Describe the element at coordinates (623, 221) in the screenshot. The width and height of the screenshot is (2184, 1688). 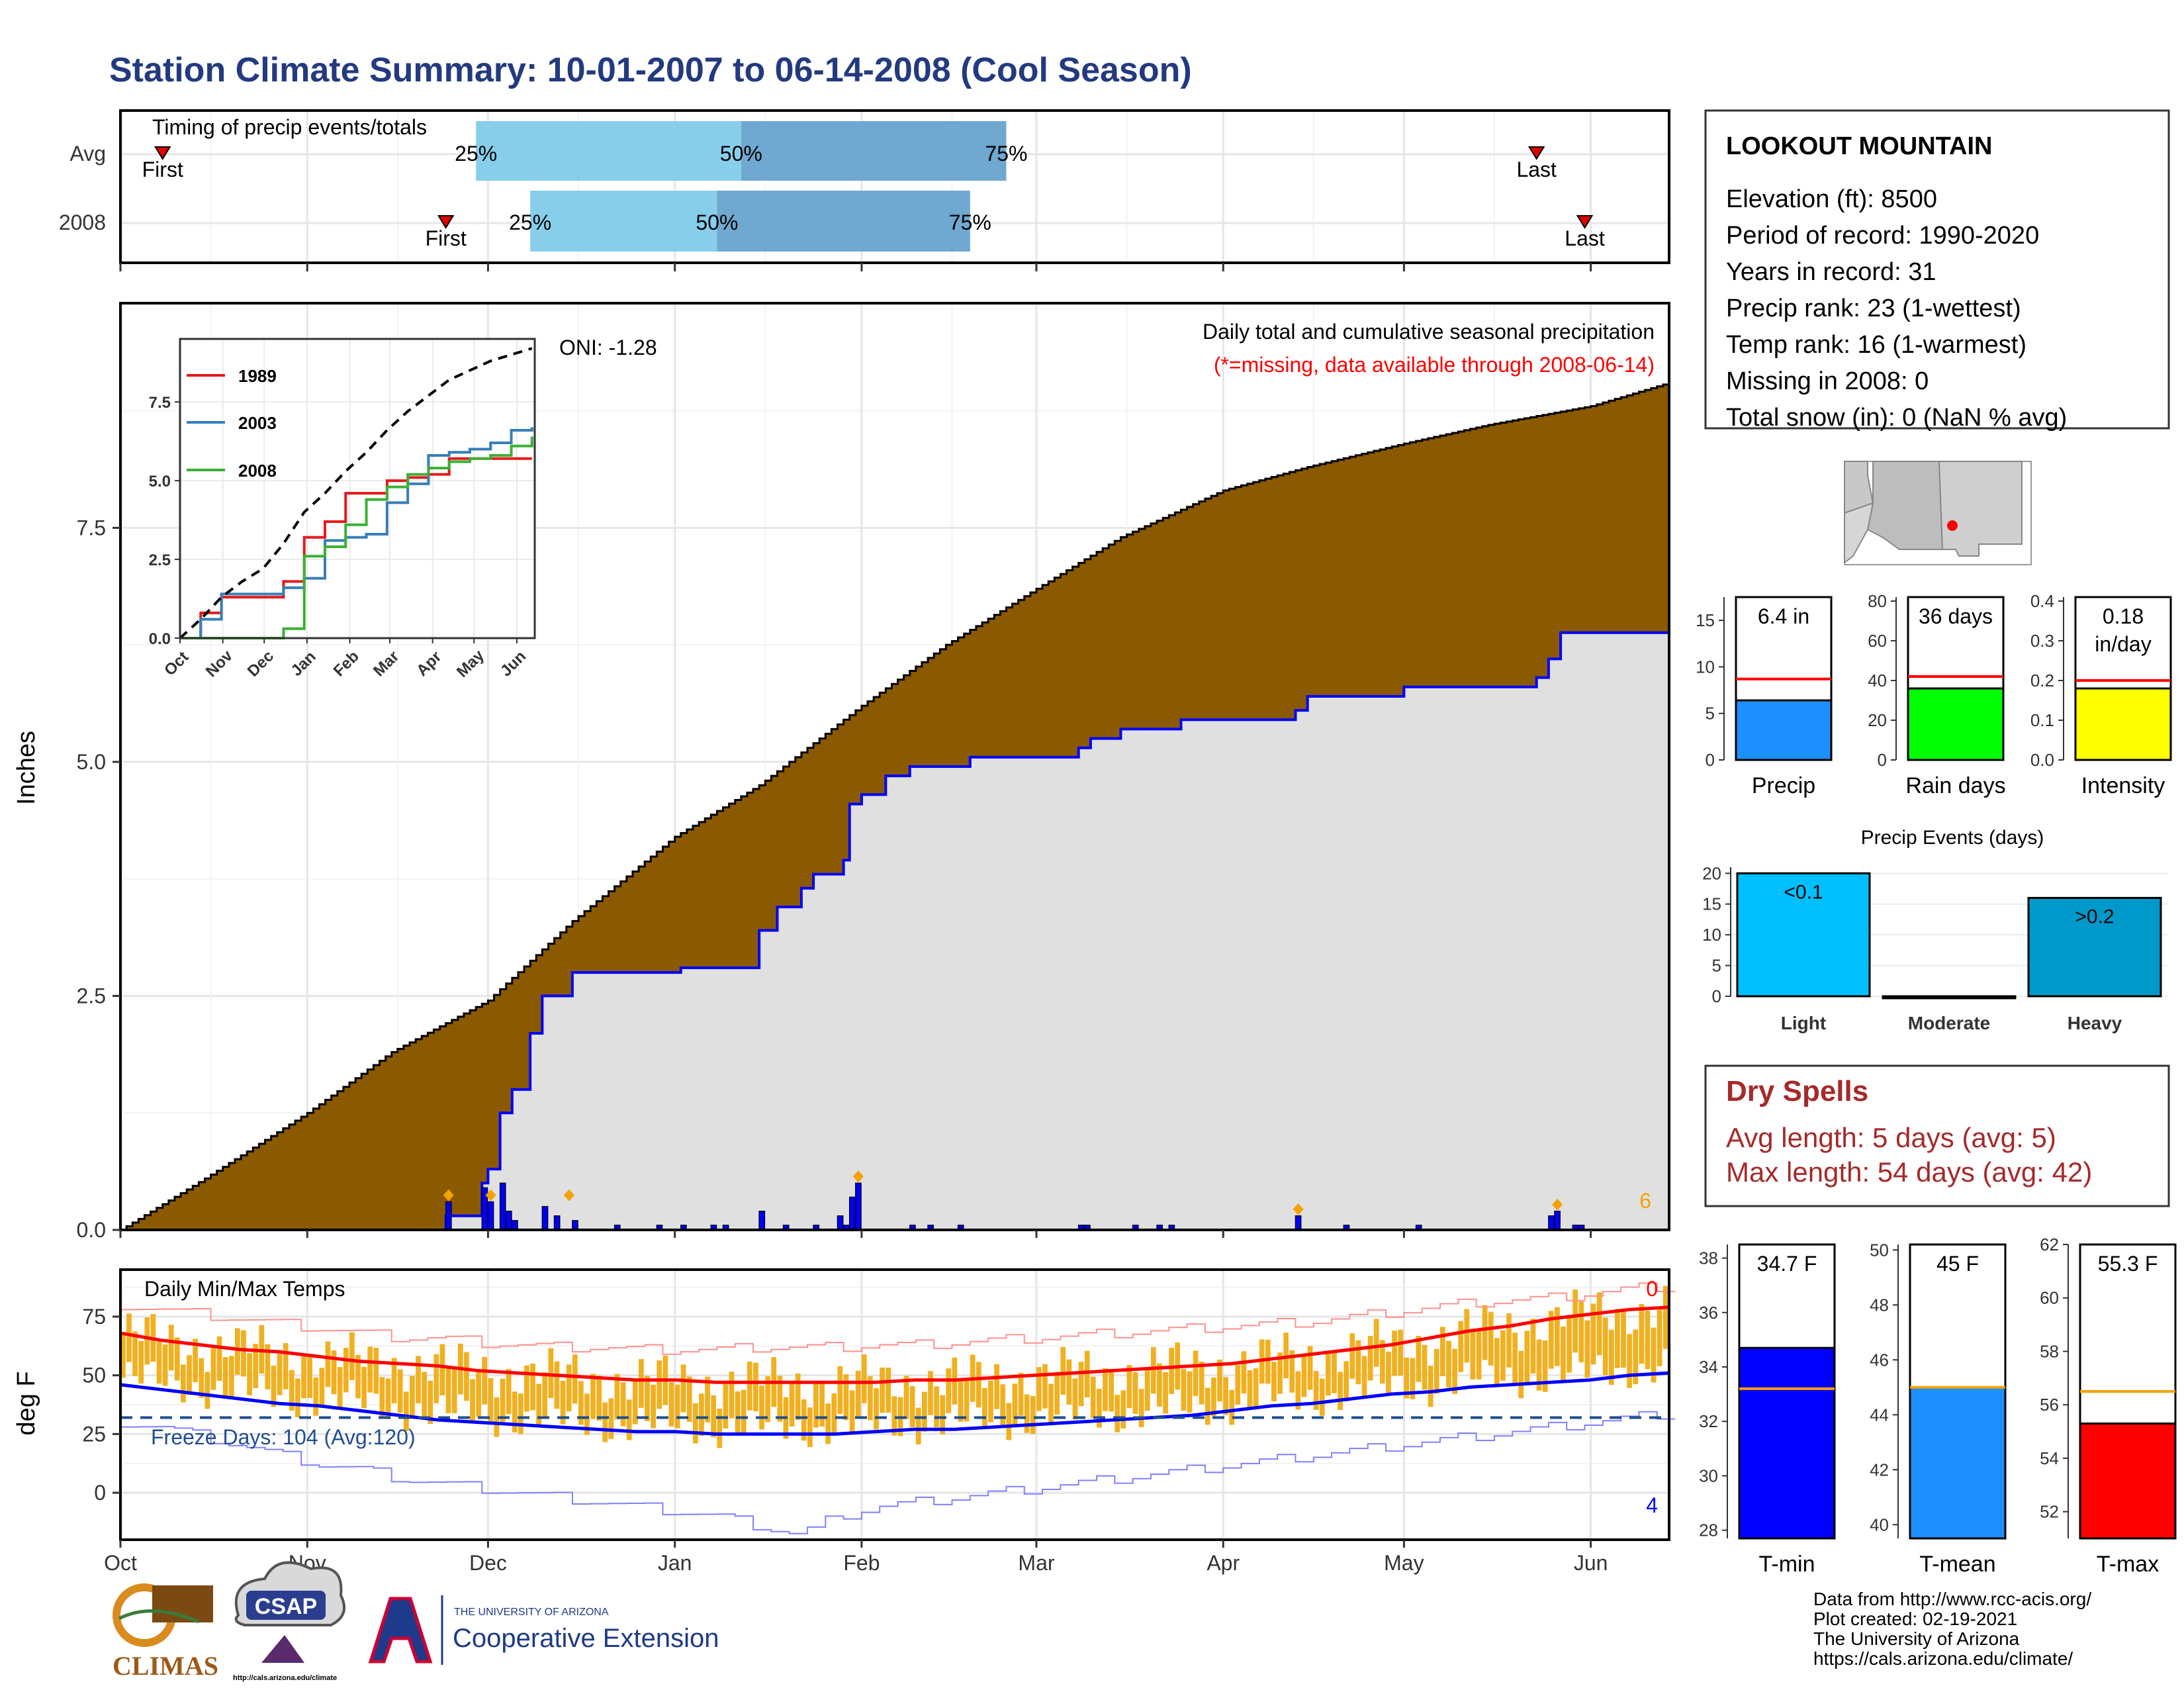
I see `timing-bar-q2-y2008` at that location.